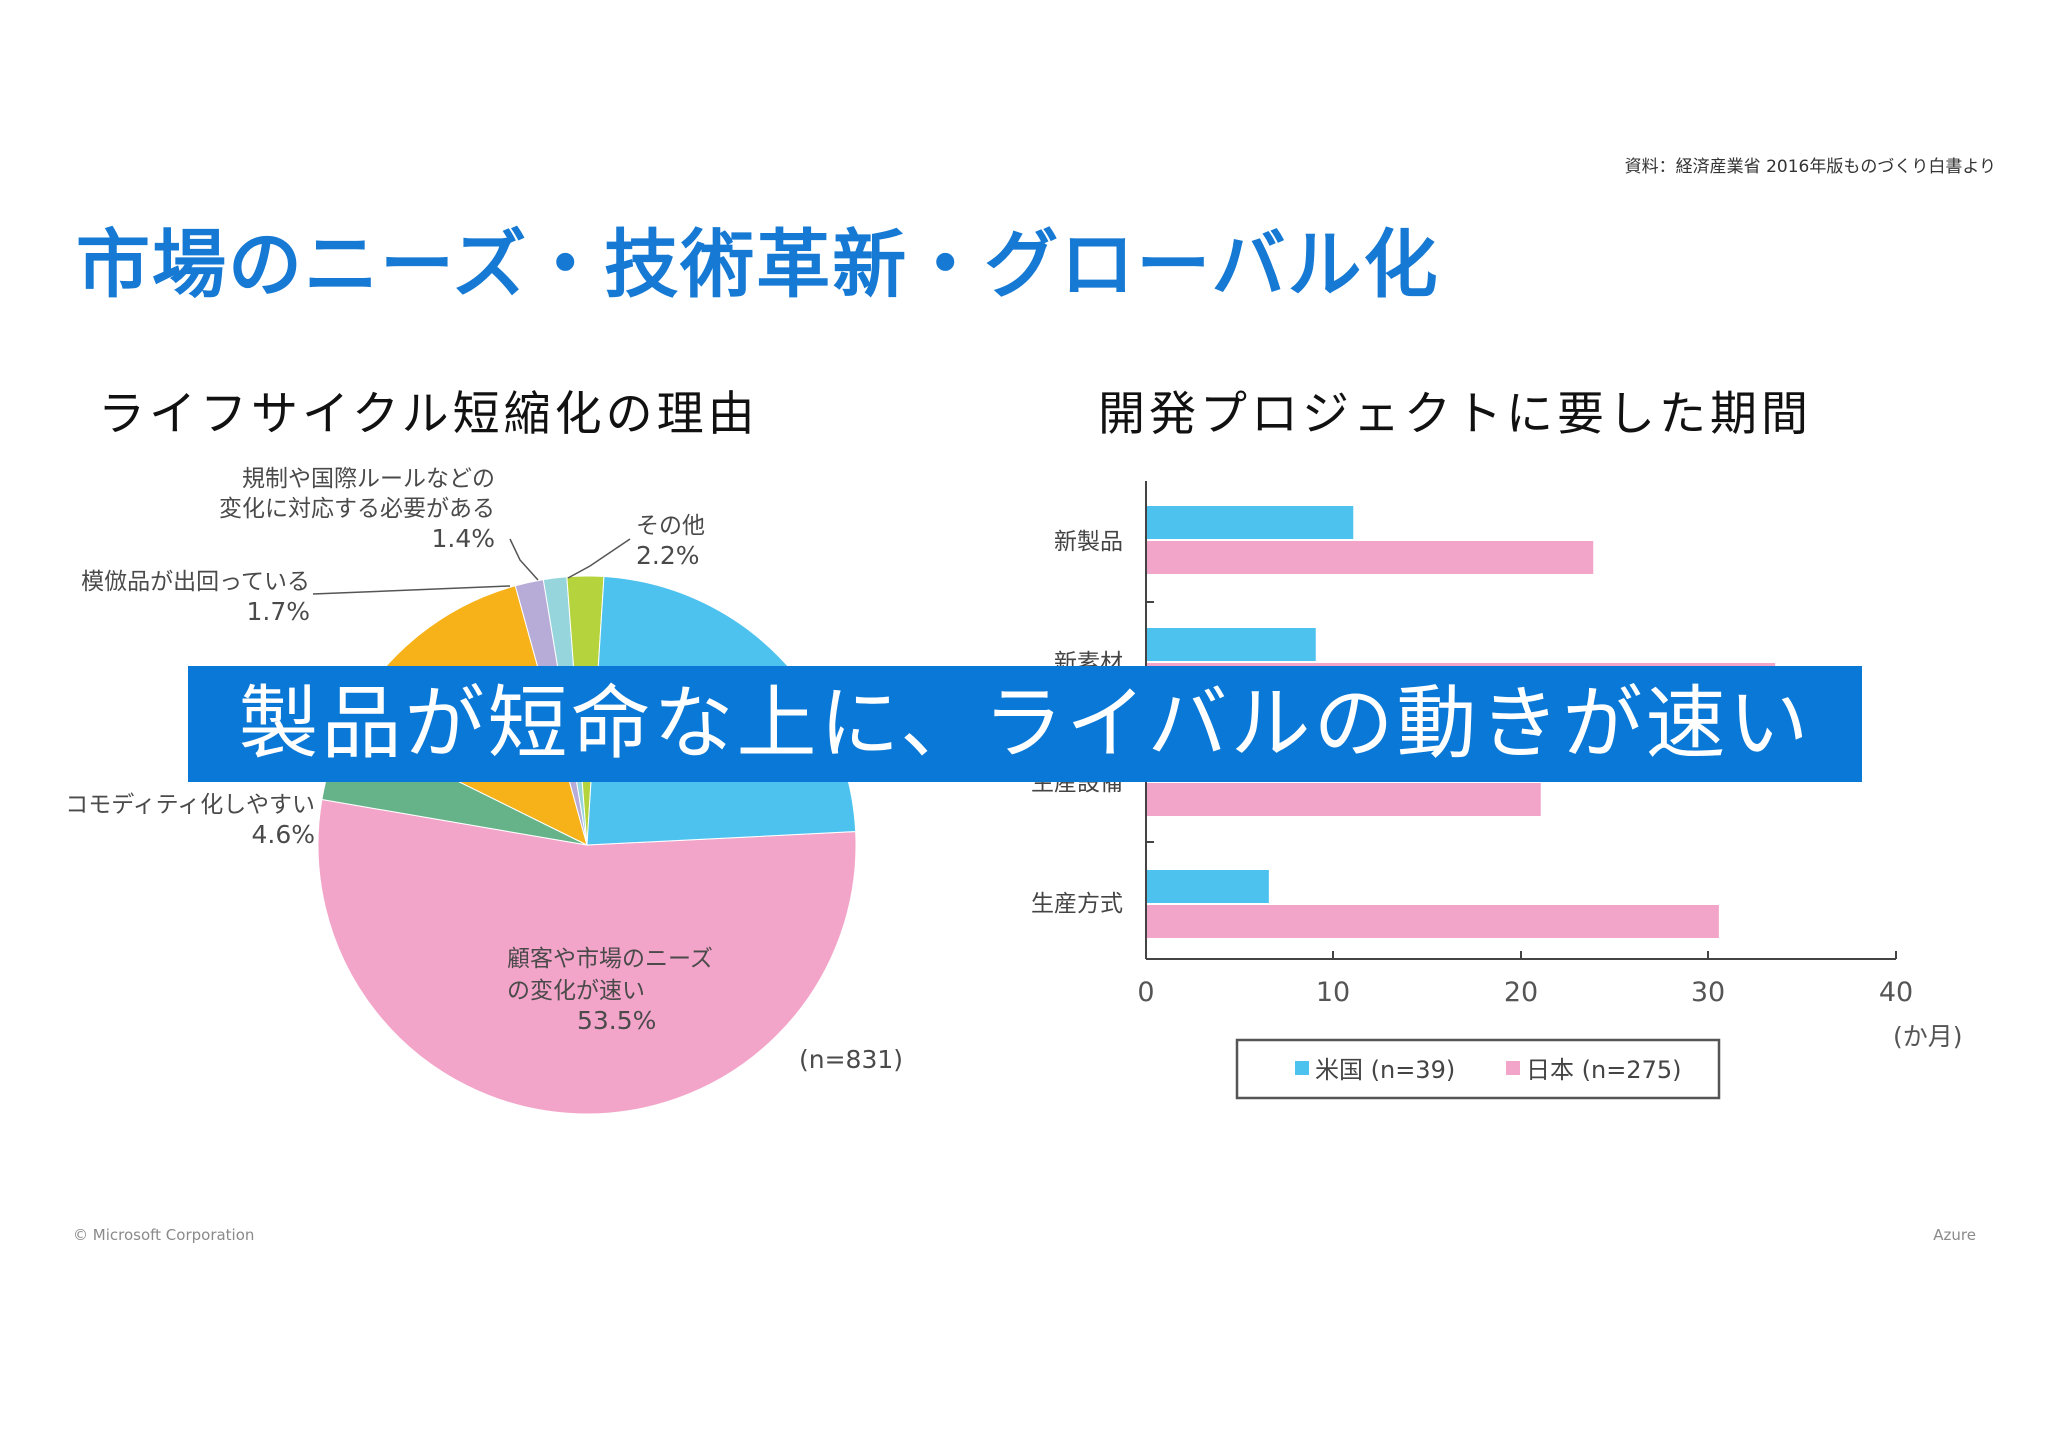  Describe the element at coordinates (1928, 1036) in the screenshot. I see `x-axis-unit: (か月)` at that location.